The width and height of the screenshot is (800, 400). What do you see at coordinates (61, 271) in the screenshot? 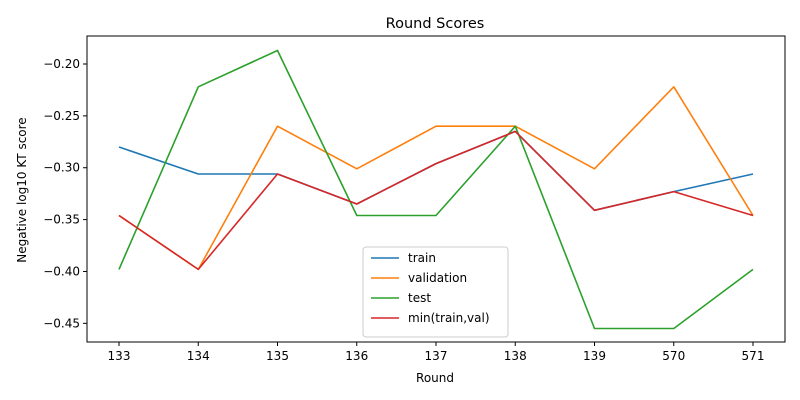
I see `y-tick-label: −0.40` at bounding box center [61, 271].